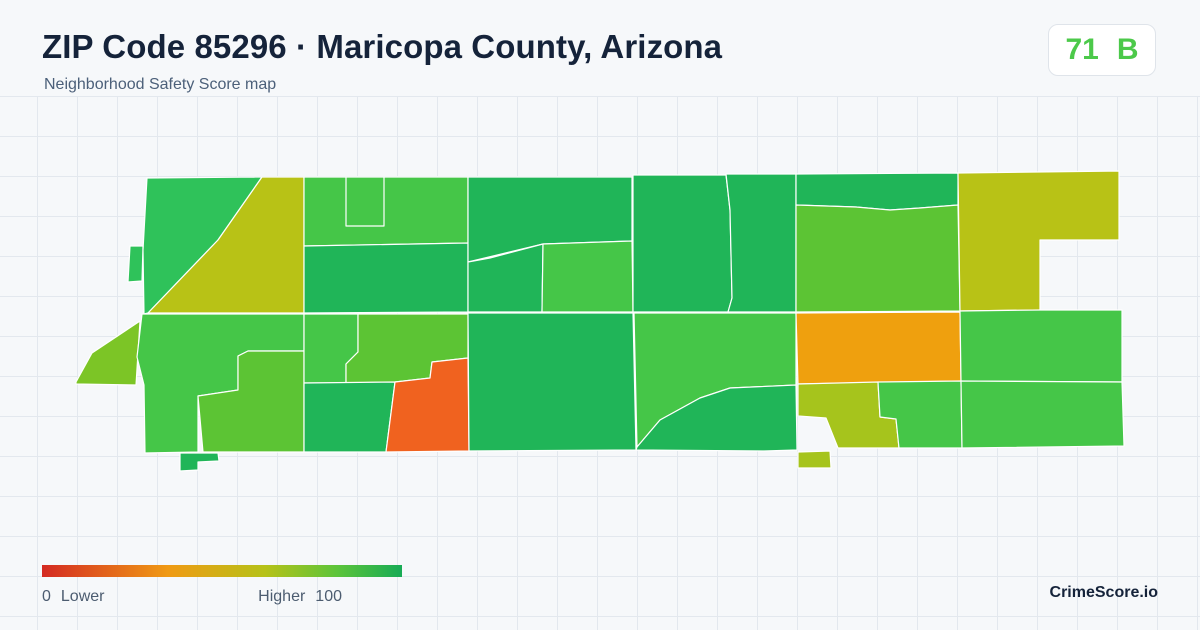  What do you see at coordinates (328, 596) in the screenshot?
I see `legend-max-value: 100` at bounding box center [328, 596].